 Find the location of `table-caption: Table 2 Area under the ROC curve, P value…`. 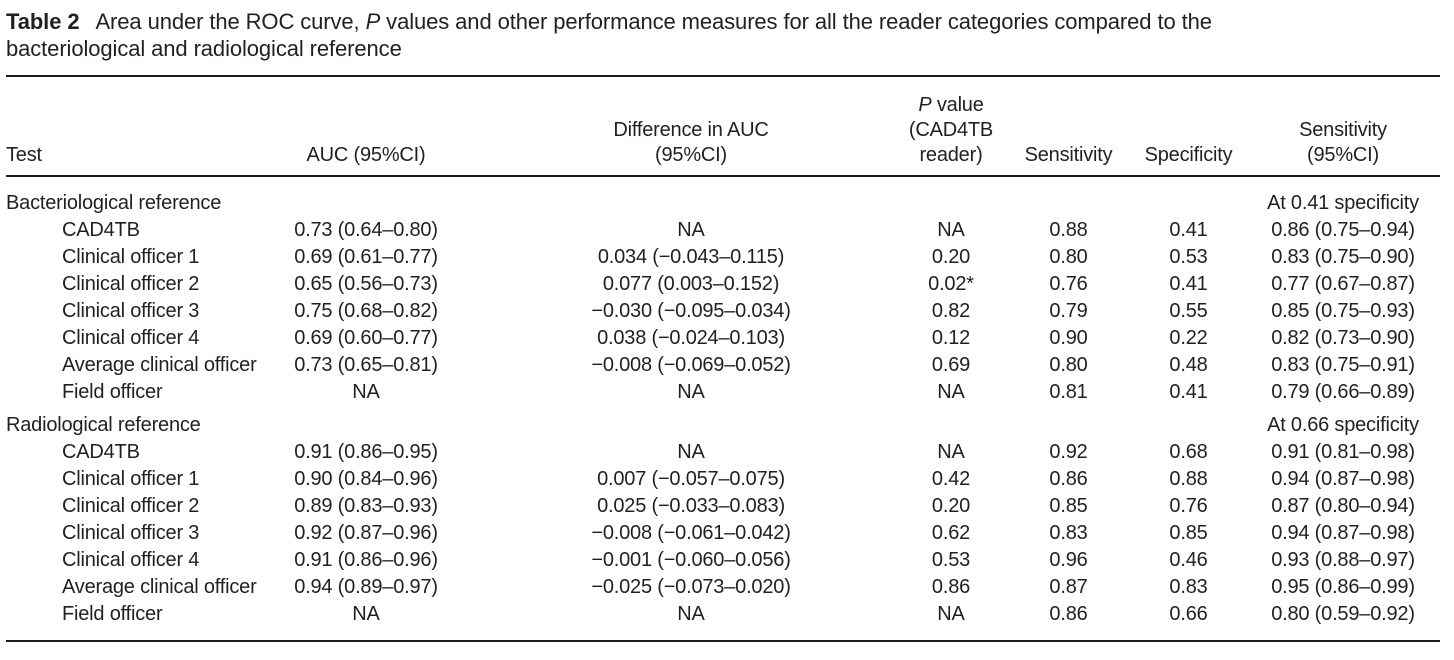

table-caption: Table 2 Area under the ROC curve, P value… is located at coordinates (727, 35).